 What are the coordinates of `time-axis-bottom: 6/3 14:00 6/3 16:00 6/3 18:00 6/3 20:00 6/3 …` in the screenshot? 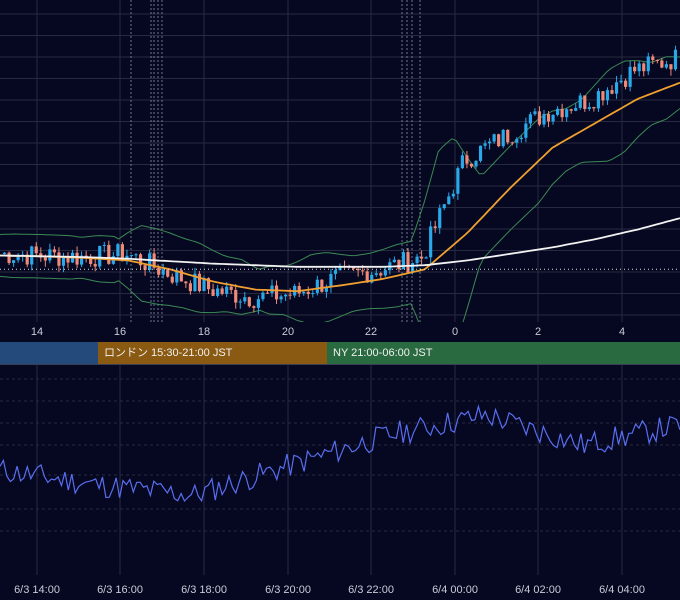 It's located at (340, 587).